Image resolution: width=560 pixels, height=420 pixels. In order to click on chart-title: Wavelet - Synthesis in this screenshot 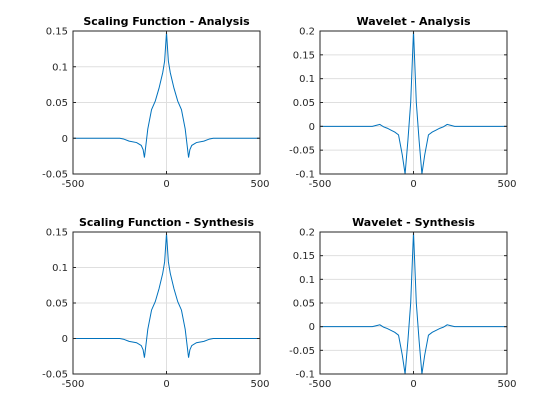, I will do `click(413, 222)`.